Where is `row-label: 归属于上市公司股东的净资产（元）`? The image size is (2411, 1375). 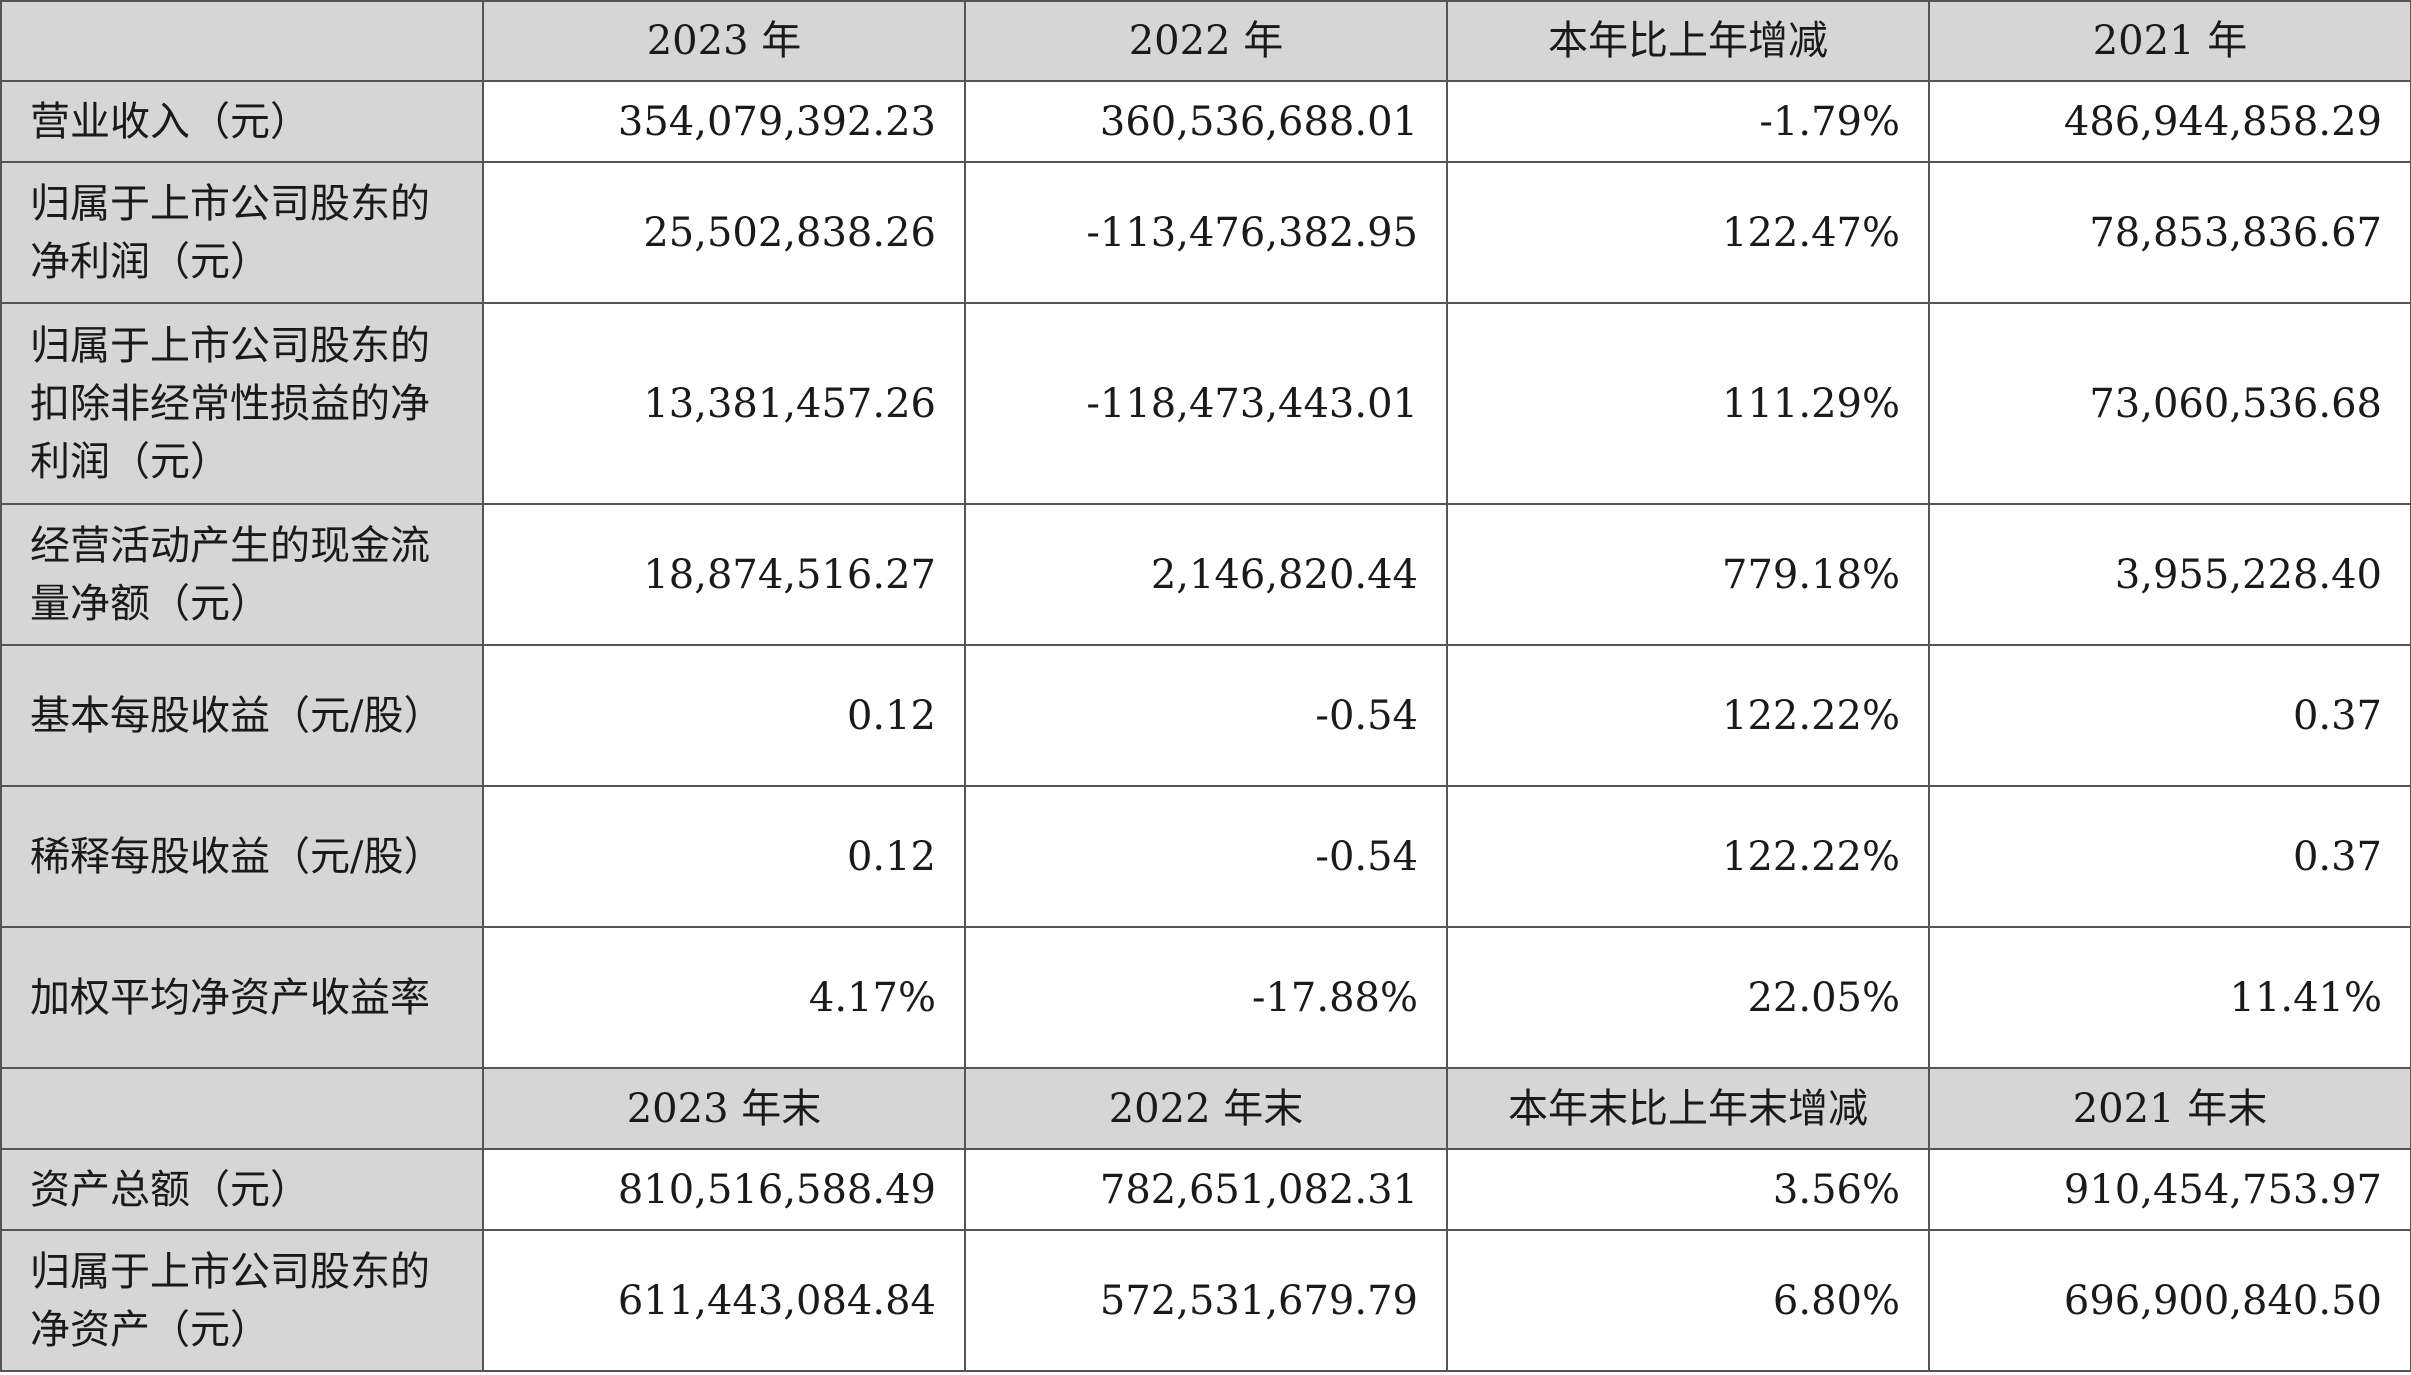 row-label: 归属于上市公司股东的净资产（元） is located at coordinates (242, 1300).